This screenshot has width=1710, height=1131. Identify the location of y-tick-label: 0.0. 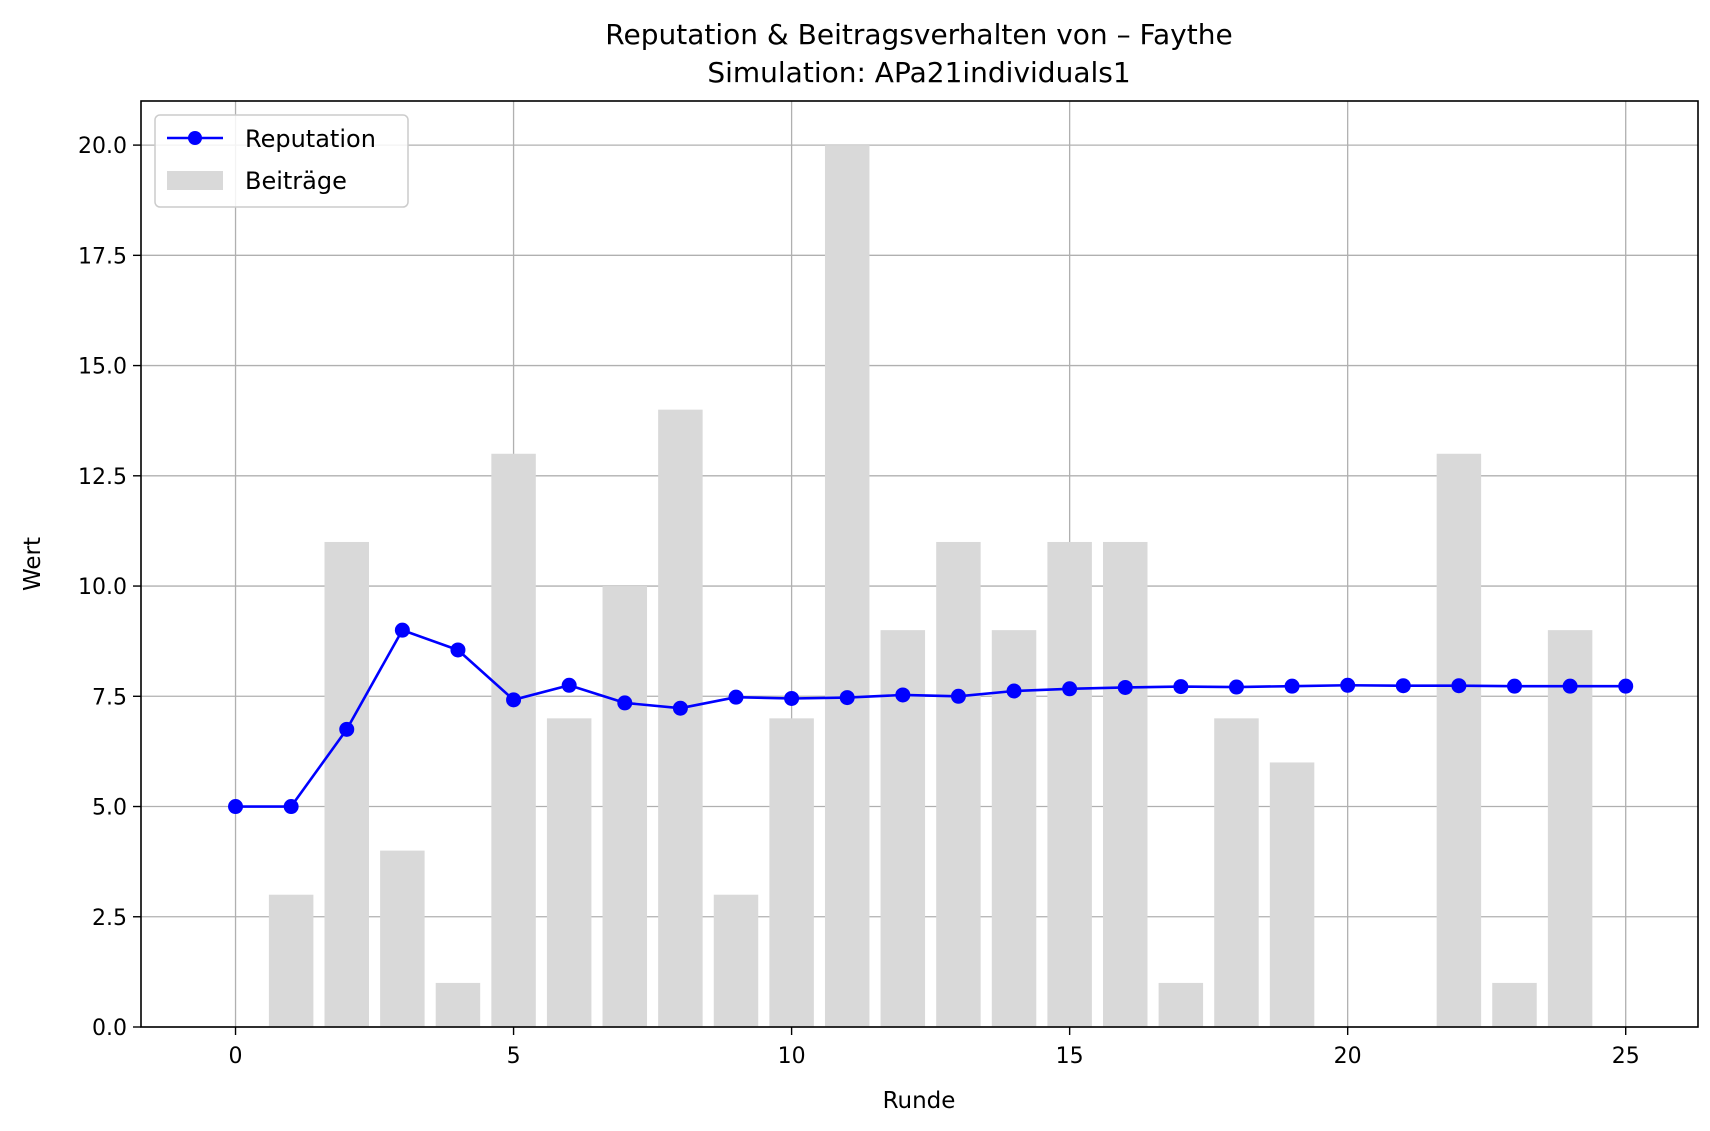
(109, 1028).